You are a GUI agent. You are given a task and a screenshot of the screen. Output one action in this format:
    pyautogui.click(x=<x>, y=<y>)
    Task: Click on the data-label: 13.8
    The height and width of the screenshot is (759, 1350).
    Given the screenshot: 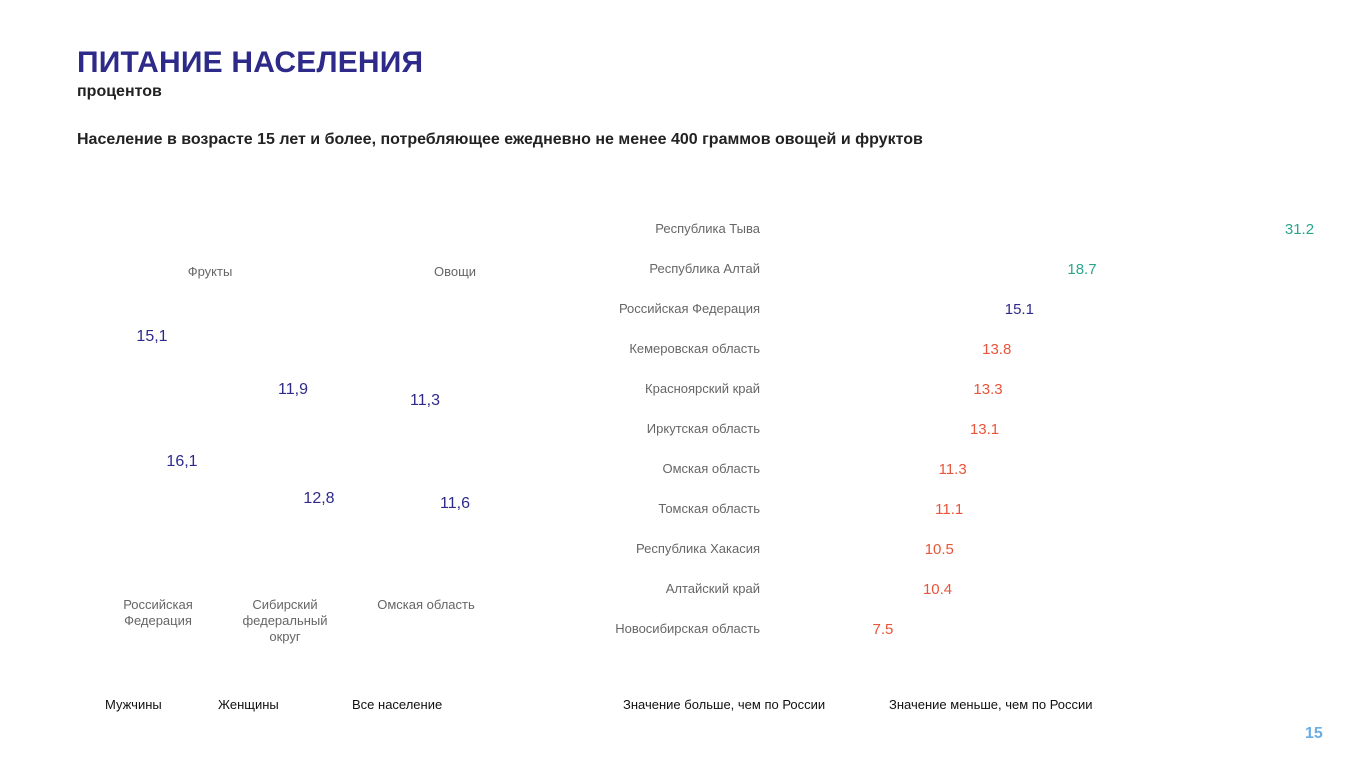 What is the action you would take?
    pyautogui.click(x=996, y=349)
    